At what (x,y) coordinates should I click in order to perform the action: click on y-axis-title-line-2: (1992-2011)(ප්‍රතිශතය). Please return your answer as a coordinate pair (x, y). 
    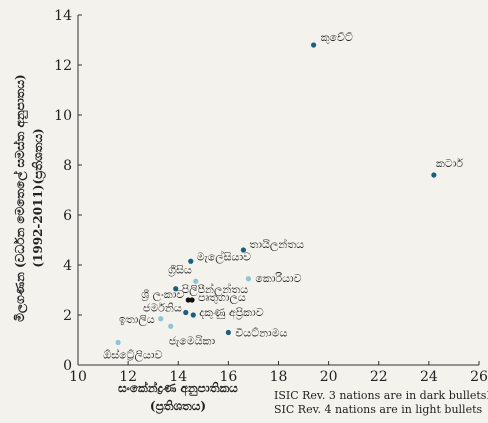
    Looking at the image, I should click on (39, 197).